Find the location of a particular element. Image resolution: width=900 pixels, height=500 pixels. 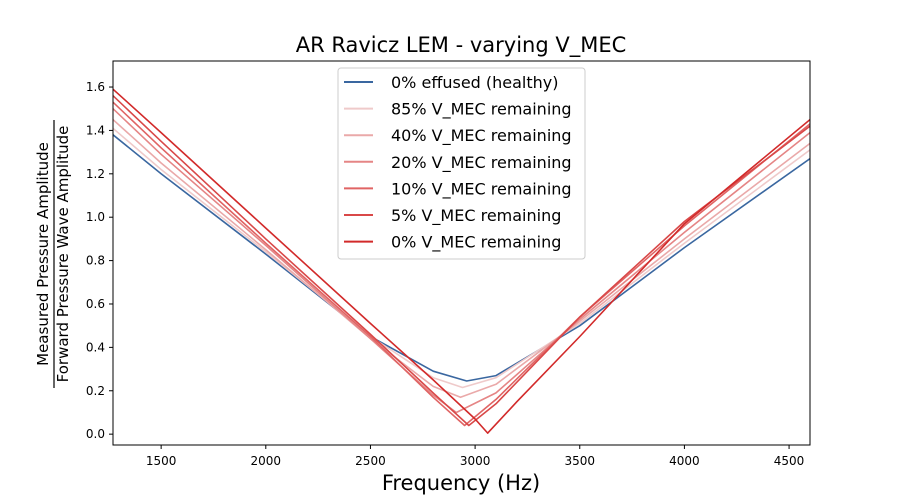

legend-label: 20% V_MEC remaining is located at coordinates (481, 163).